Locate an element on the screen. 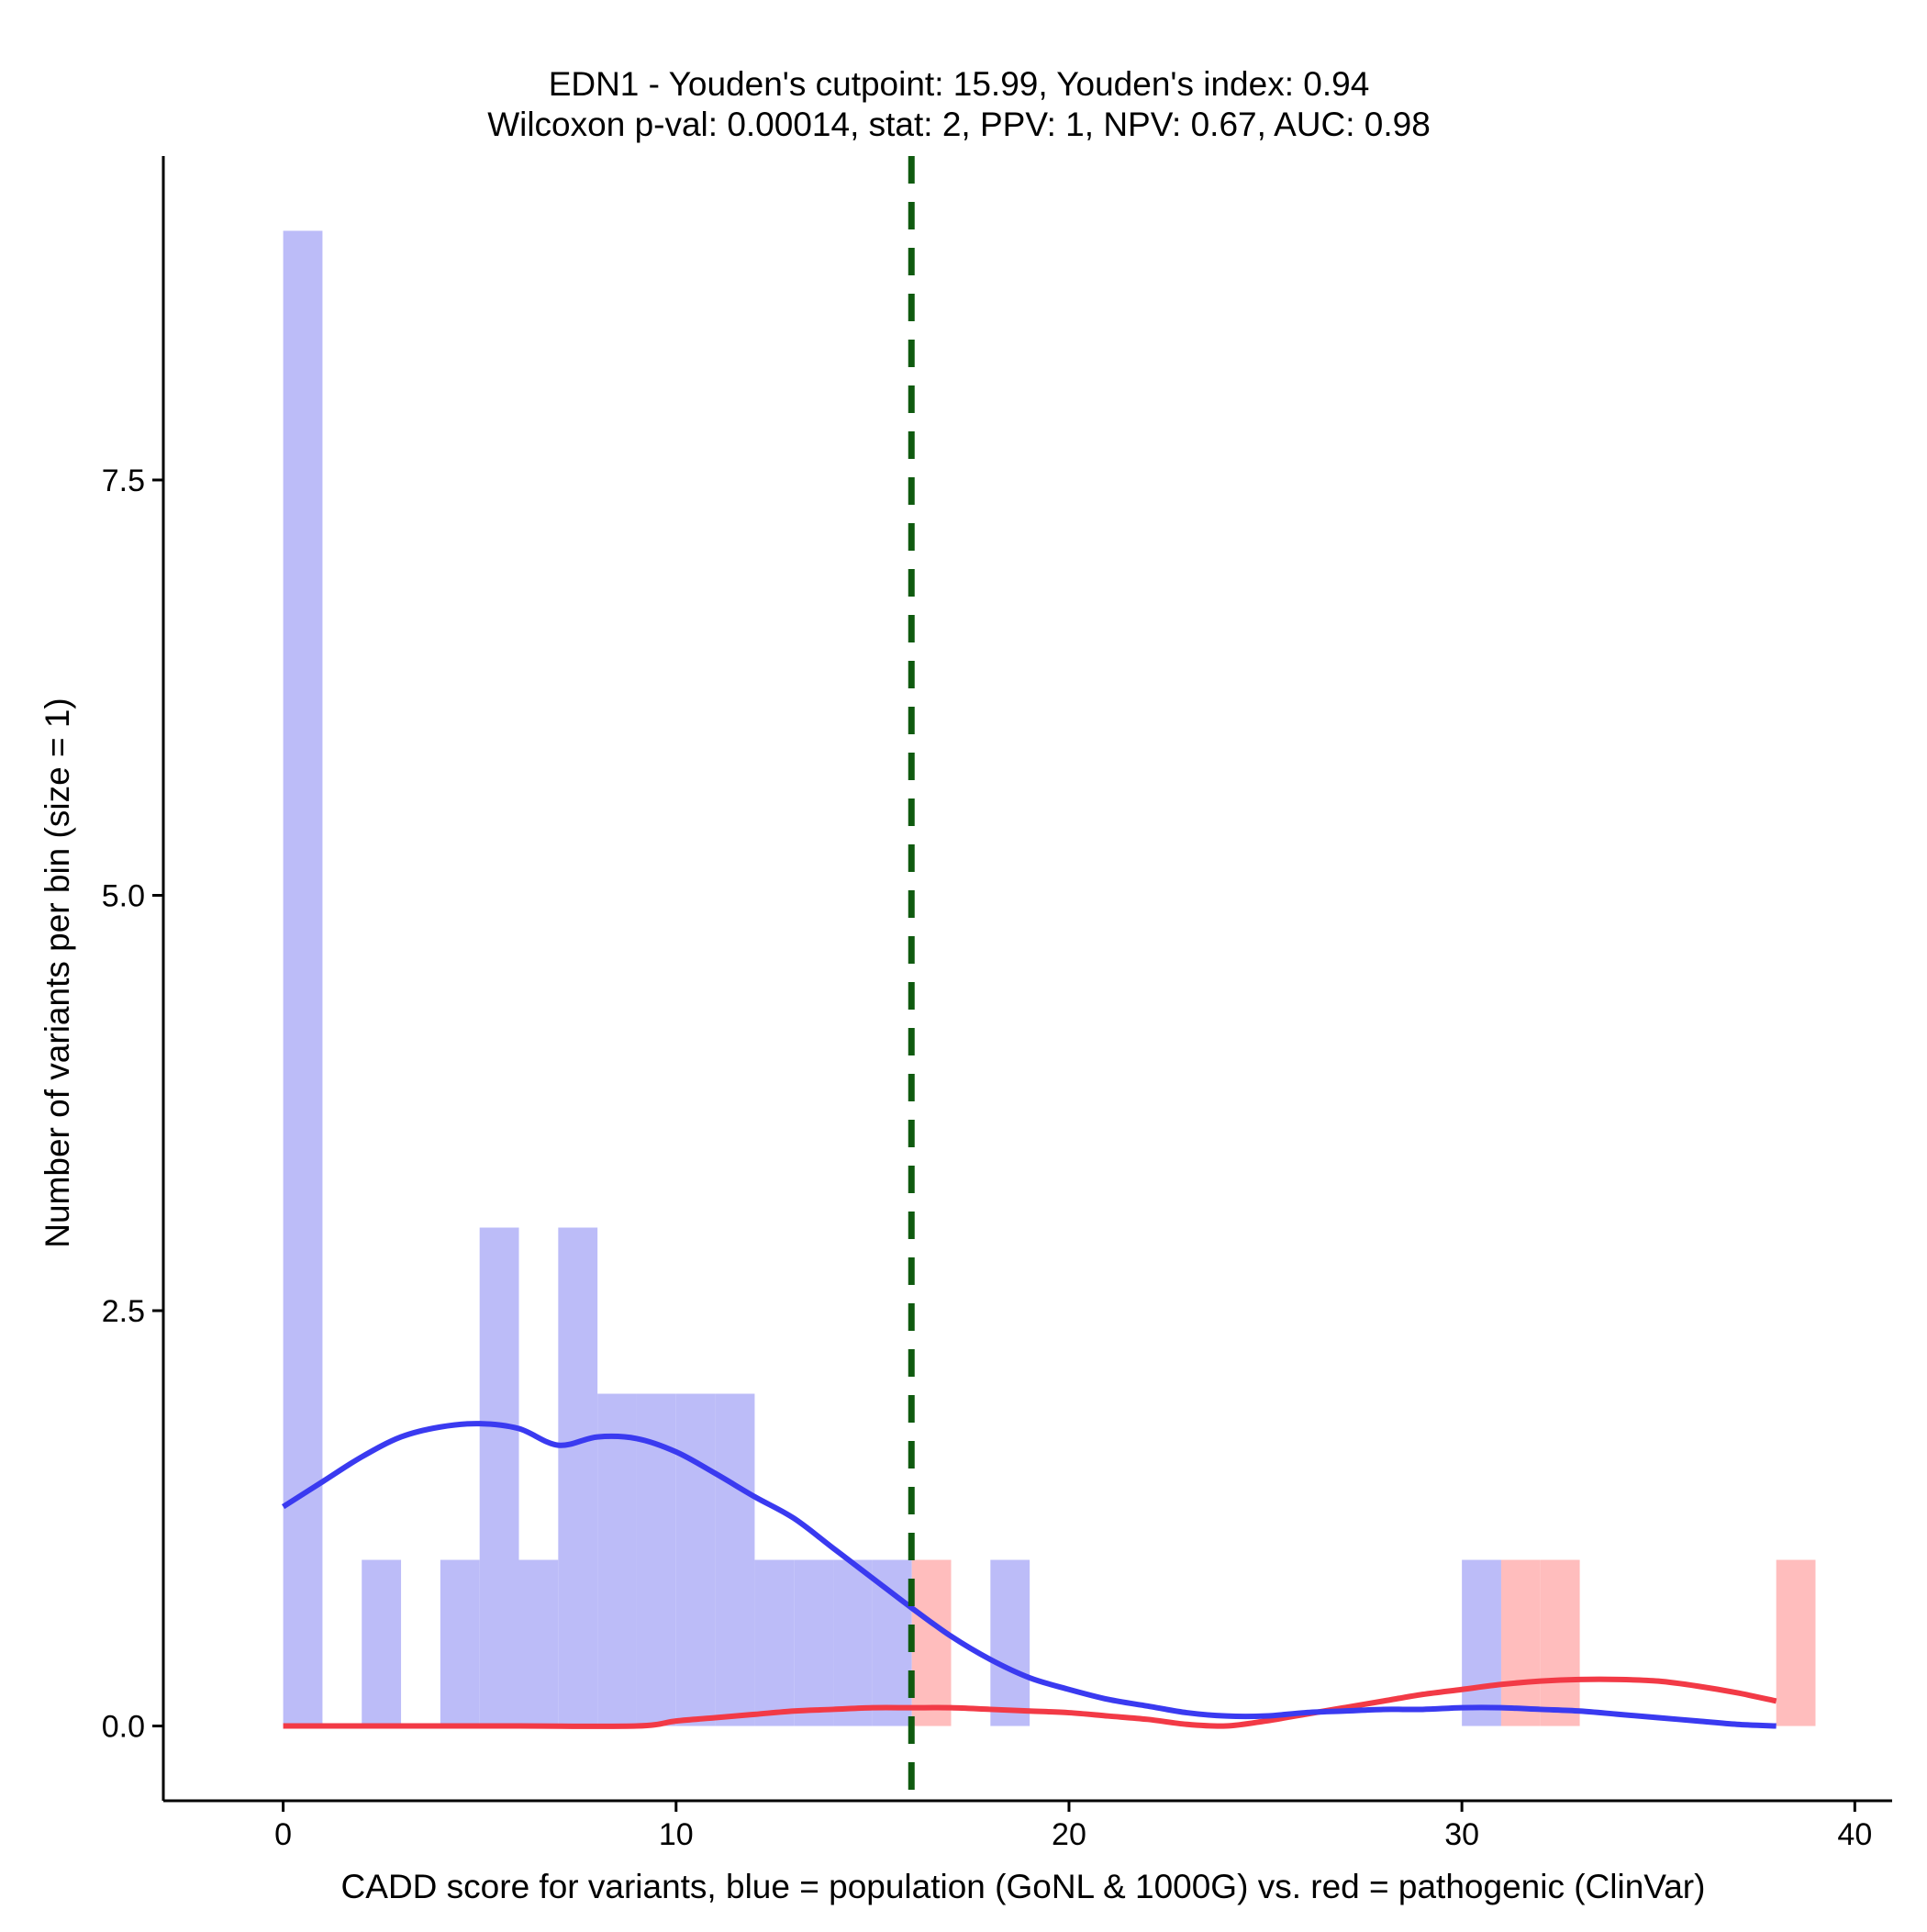 The image size is (1927, 1932). y-axis-ticks: 0.0 2.5 5.0 7.5 is located at coordinates (132, 1104).